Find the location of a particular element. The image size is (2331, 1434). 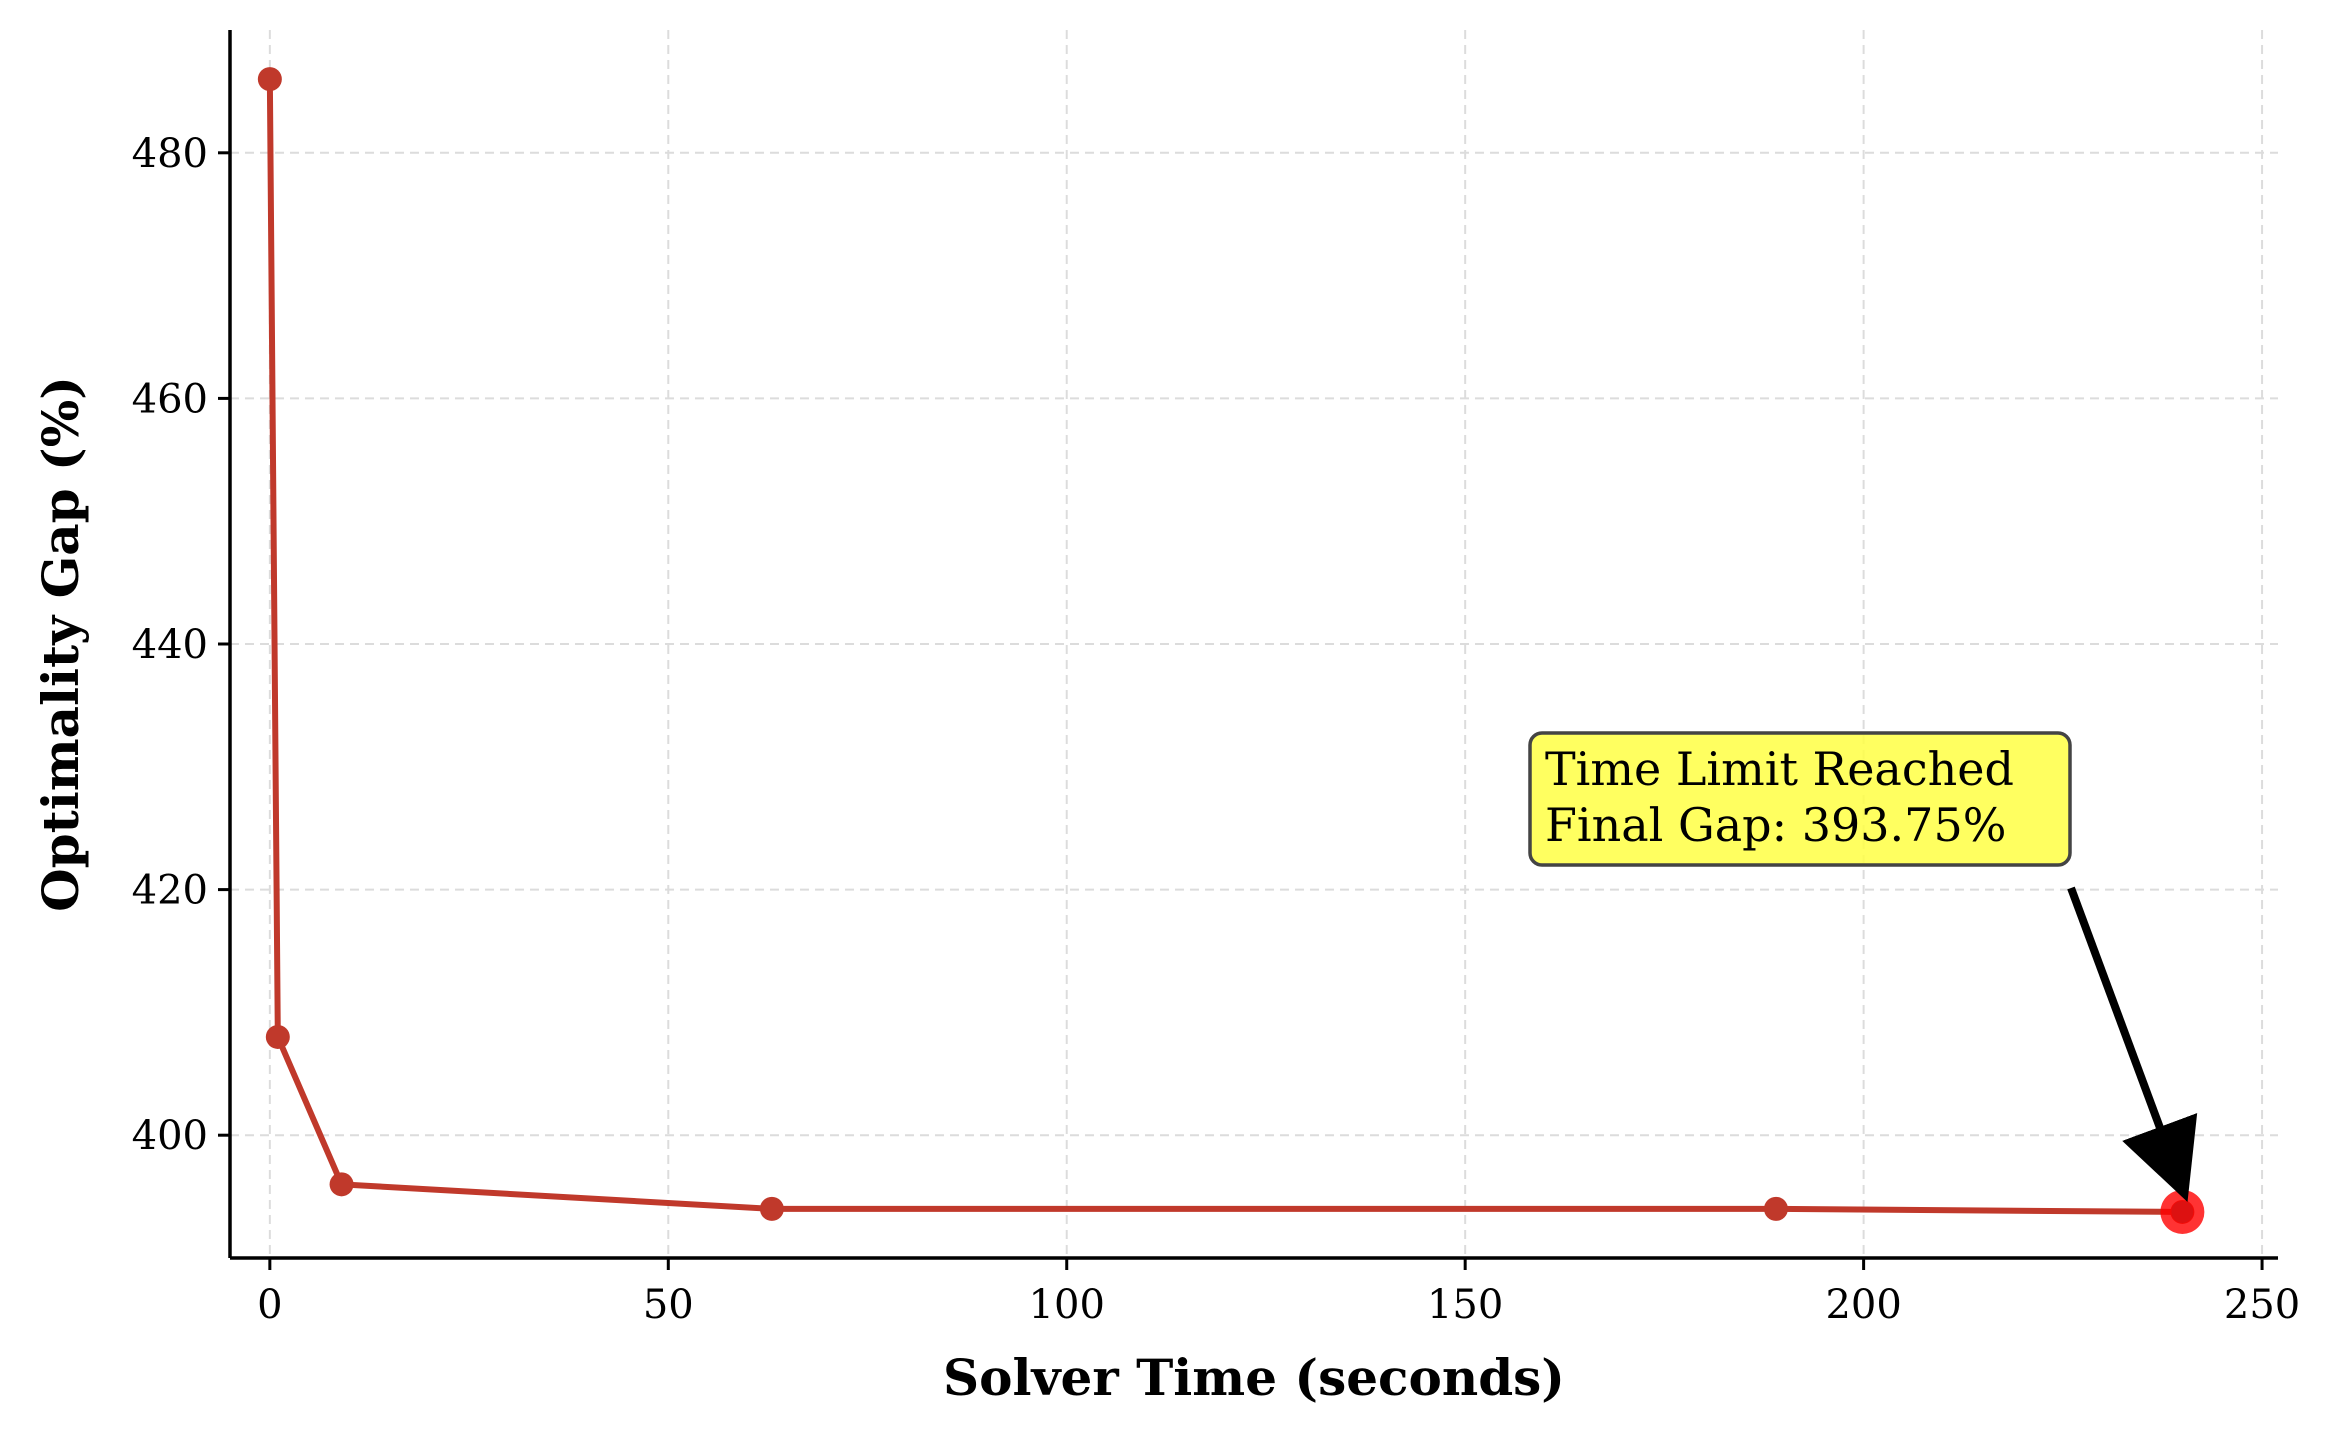

final-point-core is located at coordinates (2182, 1211).